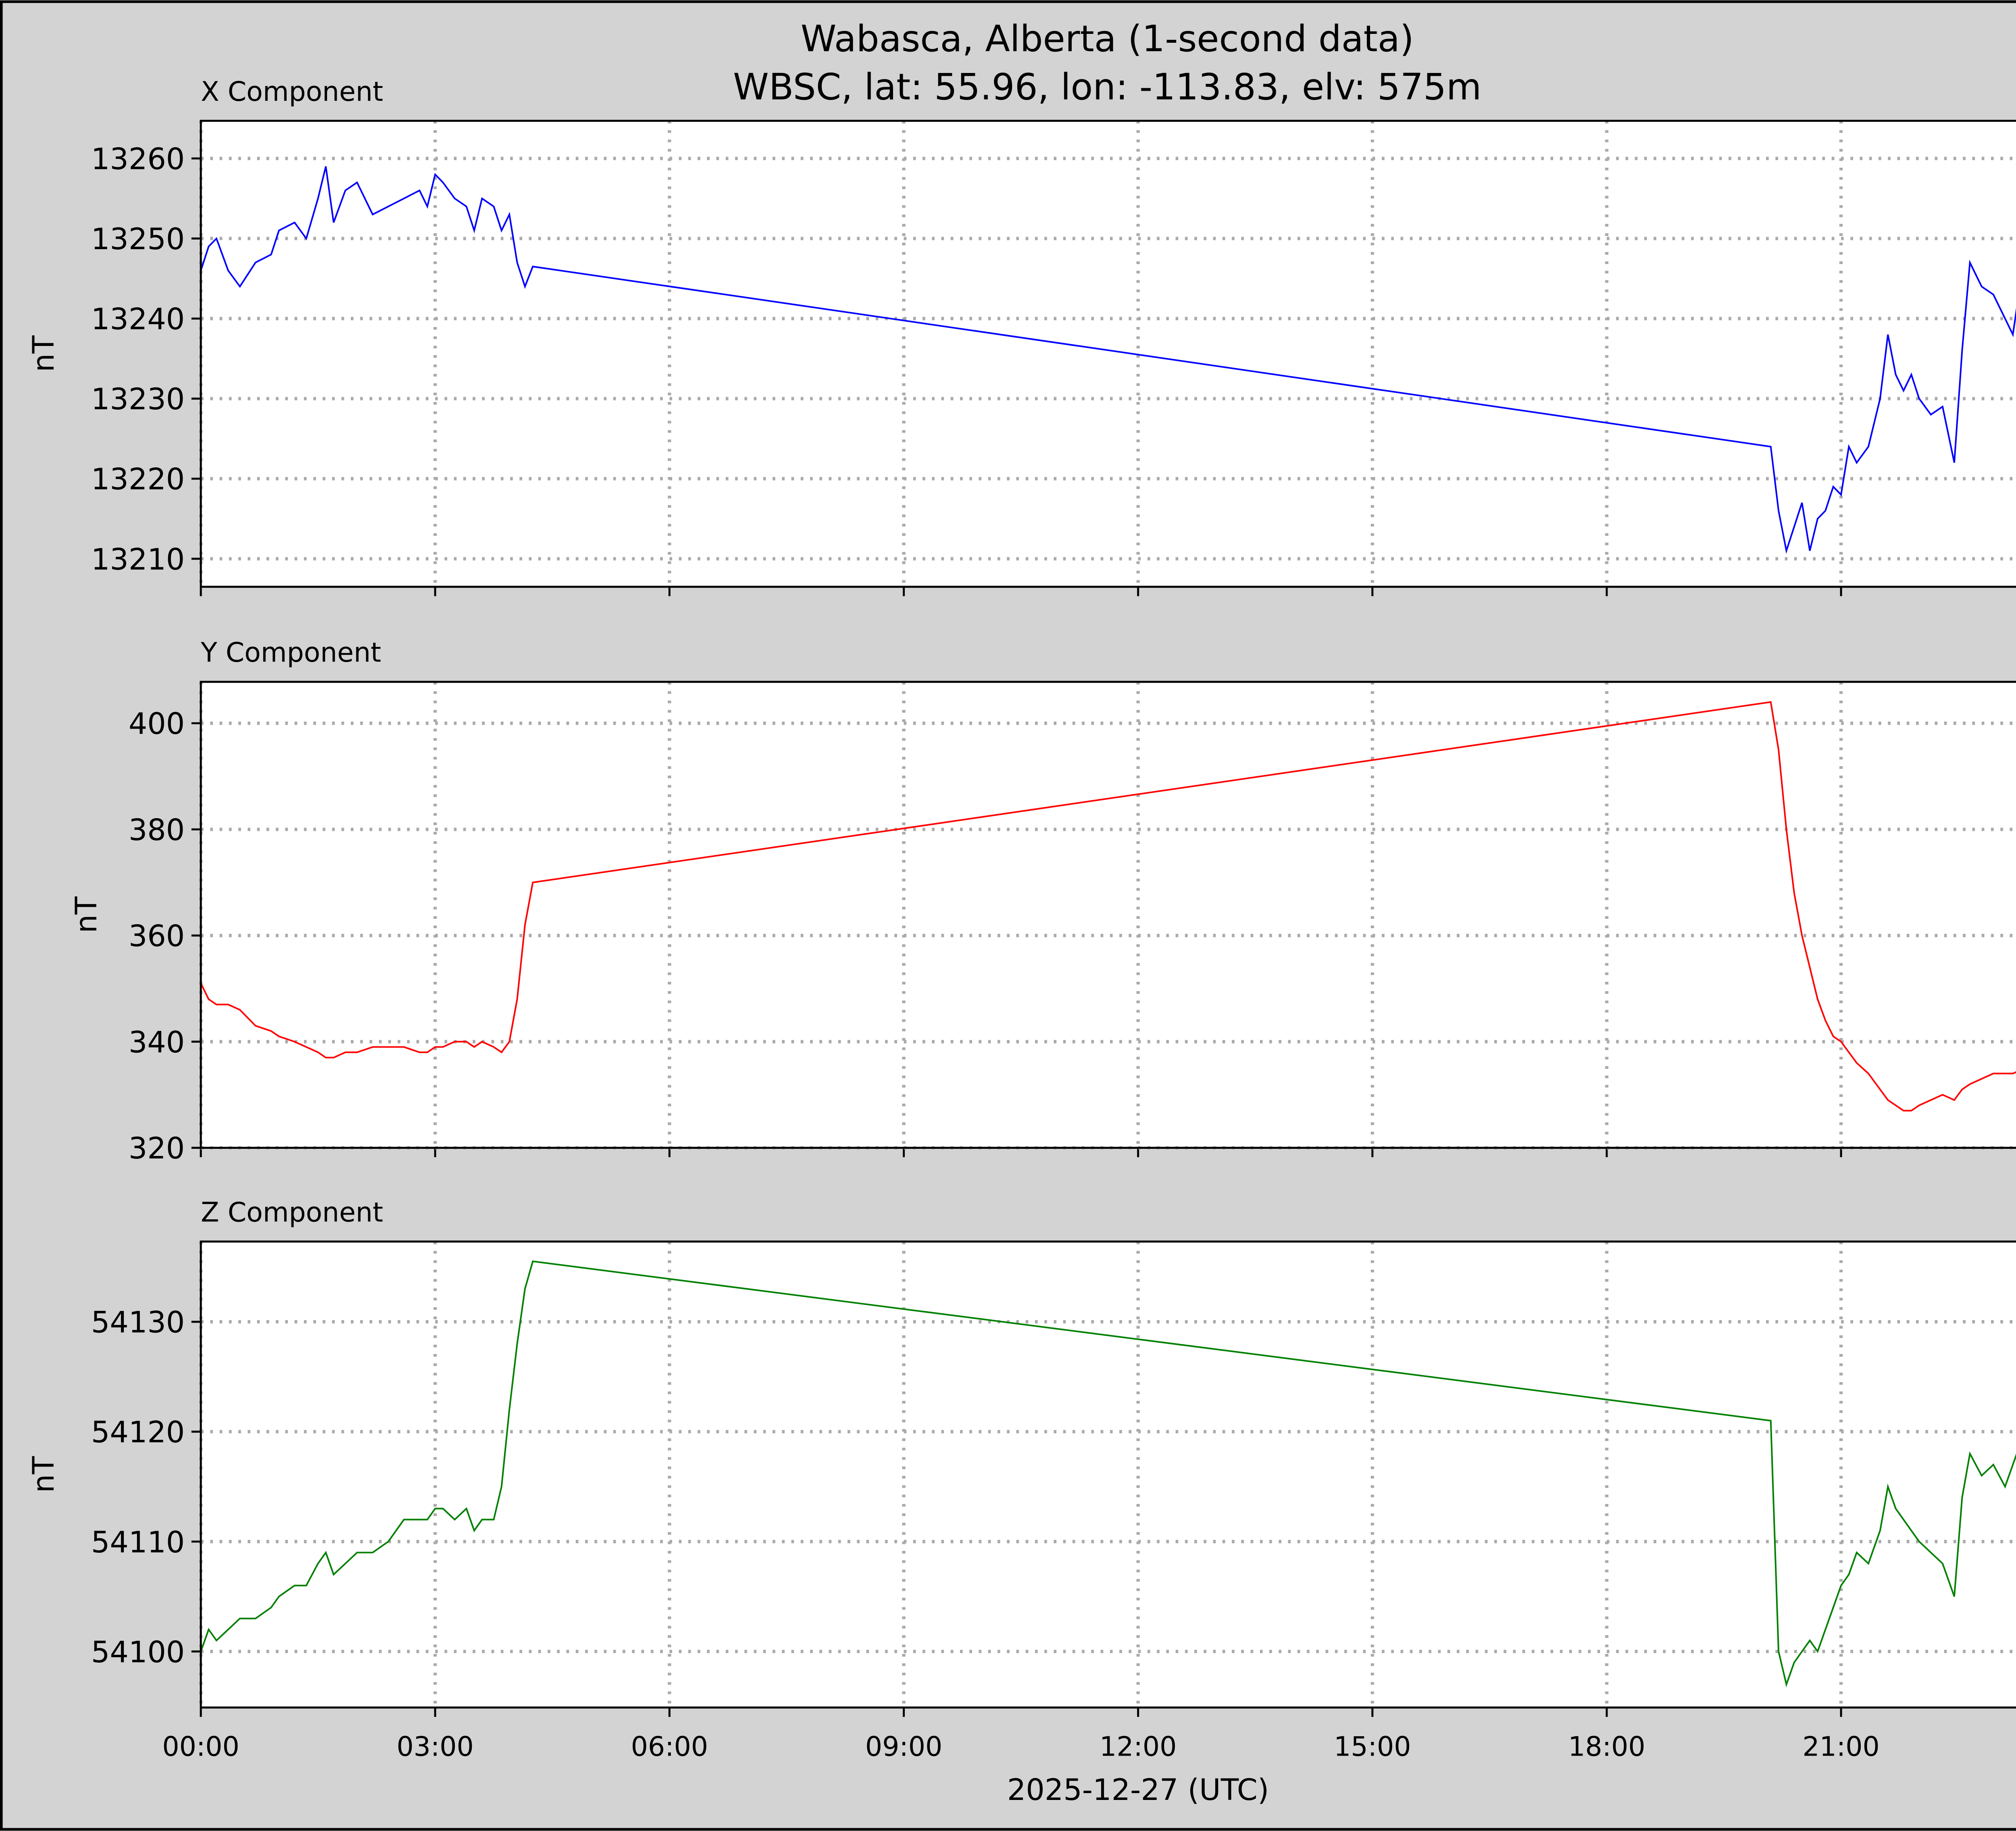 This screenshot has height=1831, width=2016. I want to click on y-tick-label: 360, so click(157, 936).